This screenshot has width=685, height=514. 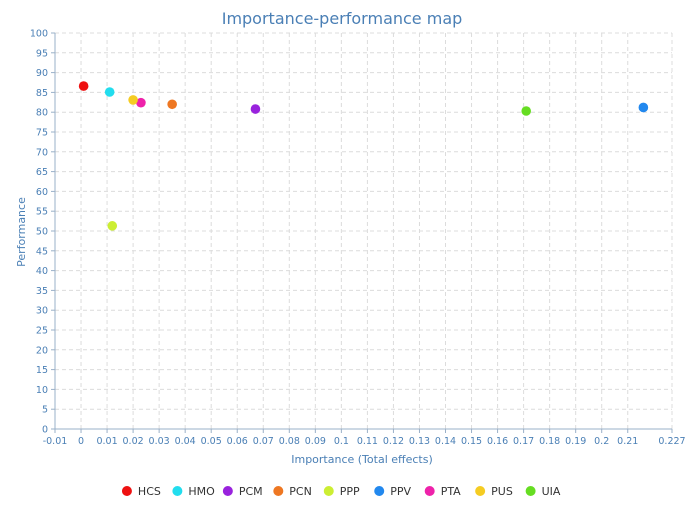 I want to click on x-tick-label: 0.06, so click(x=237, y=441).